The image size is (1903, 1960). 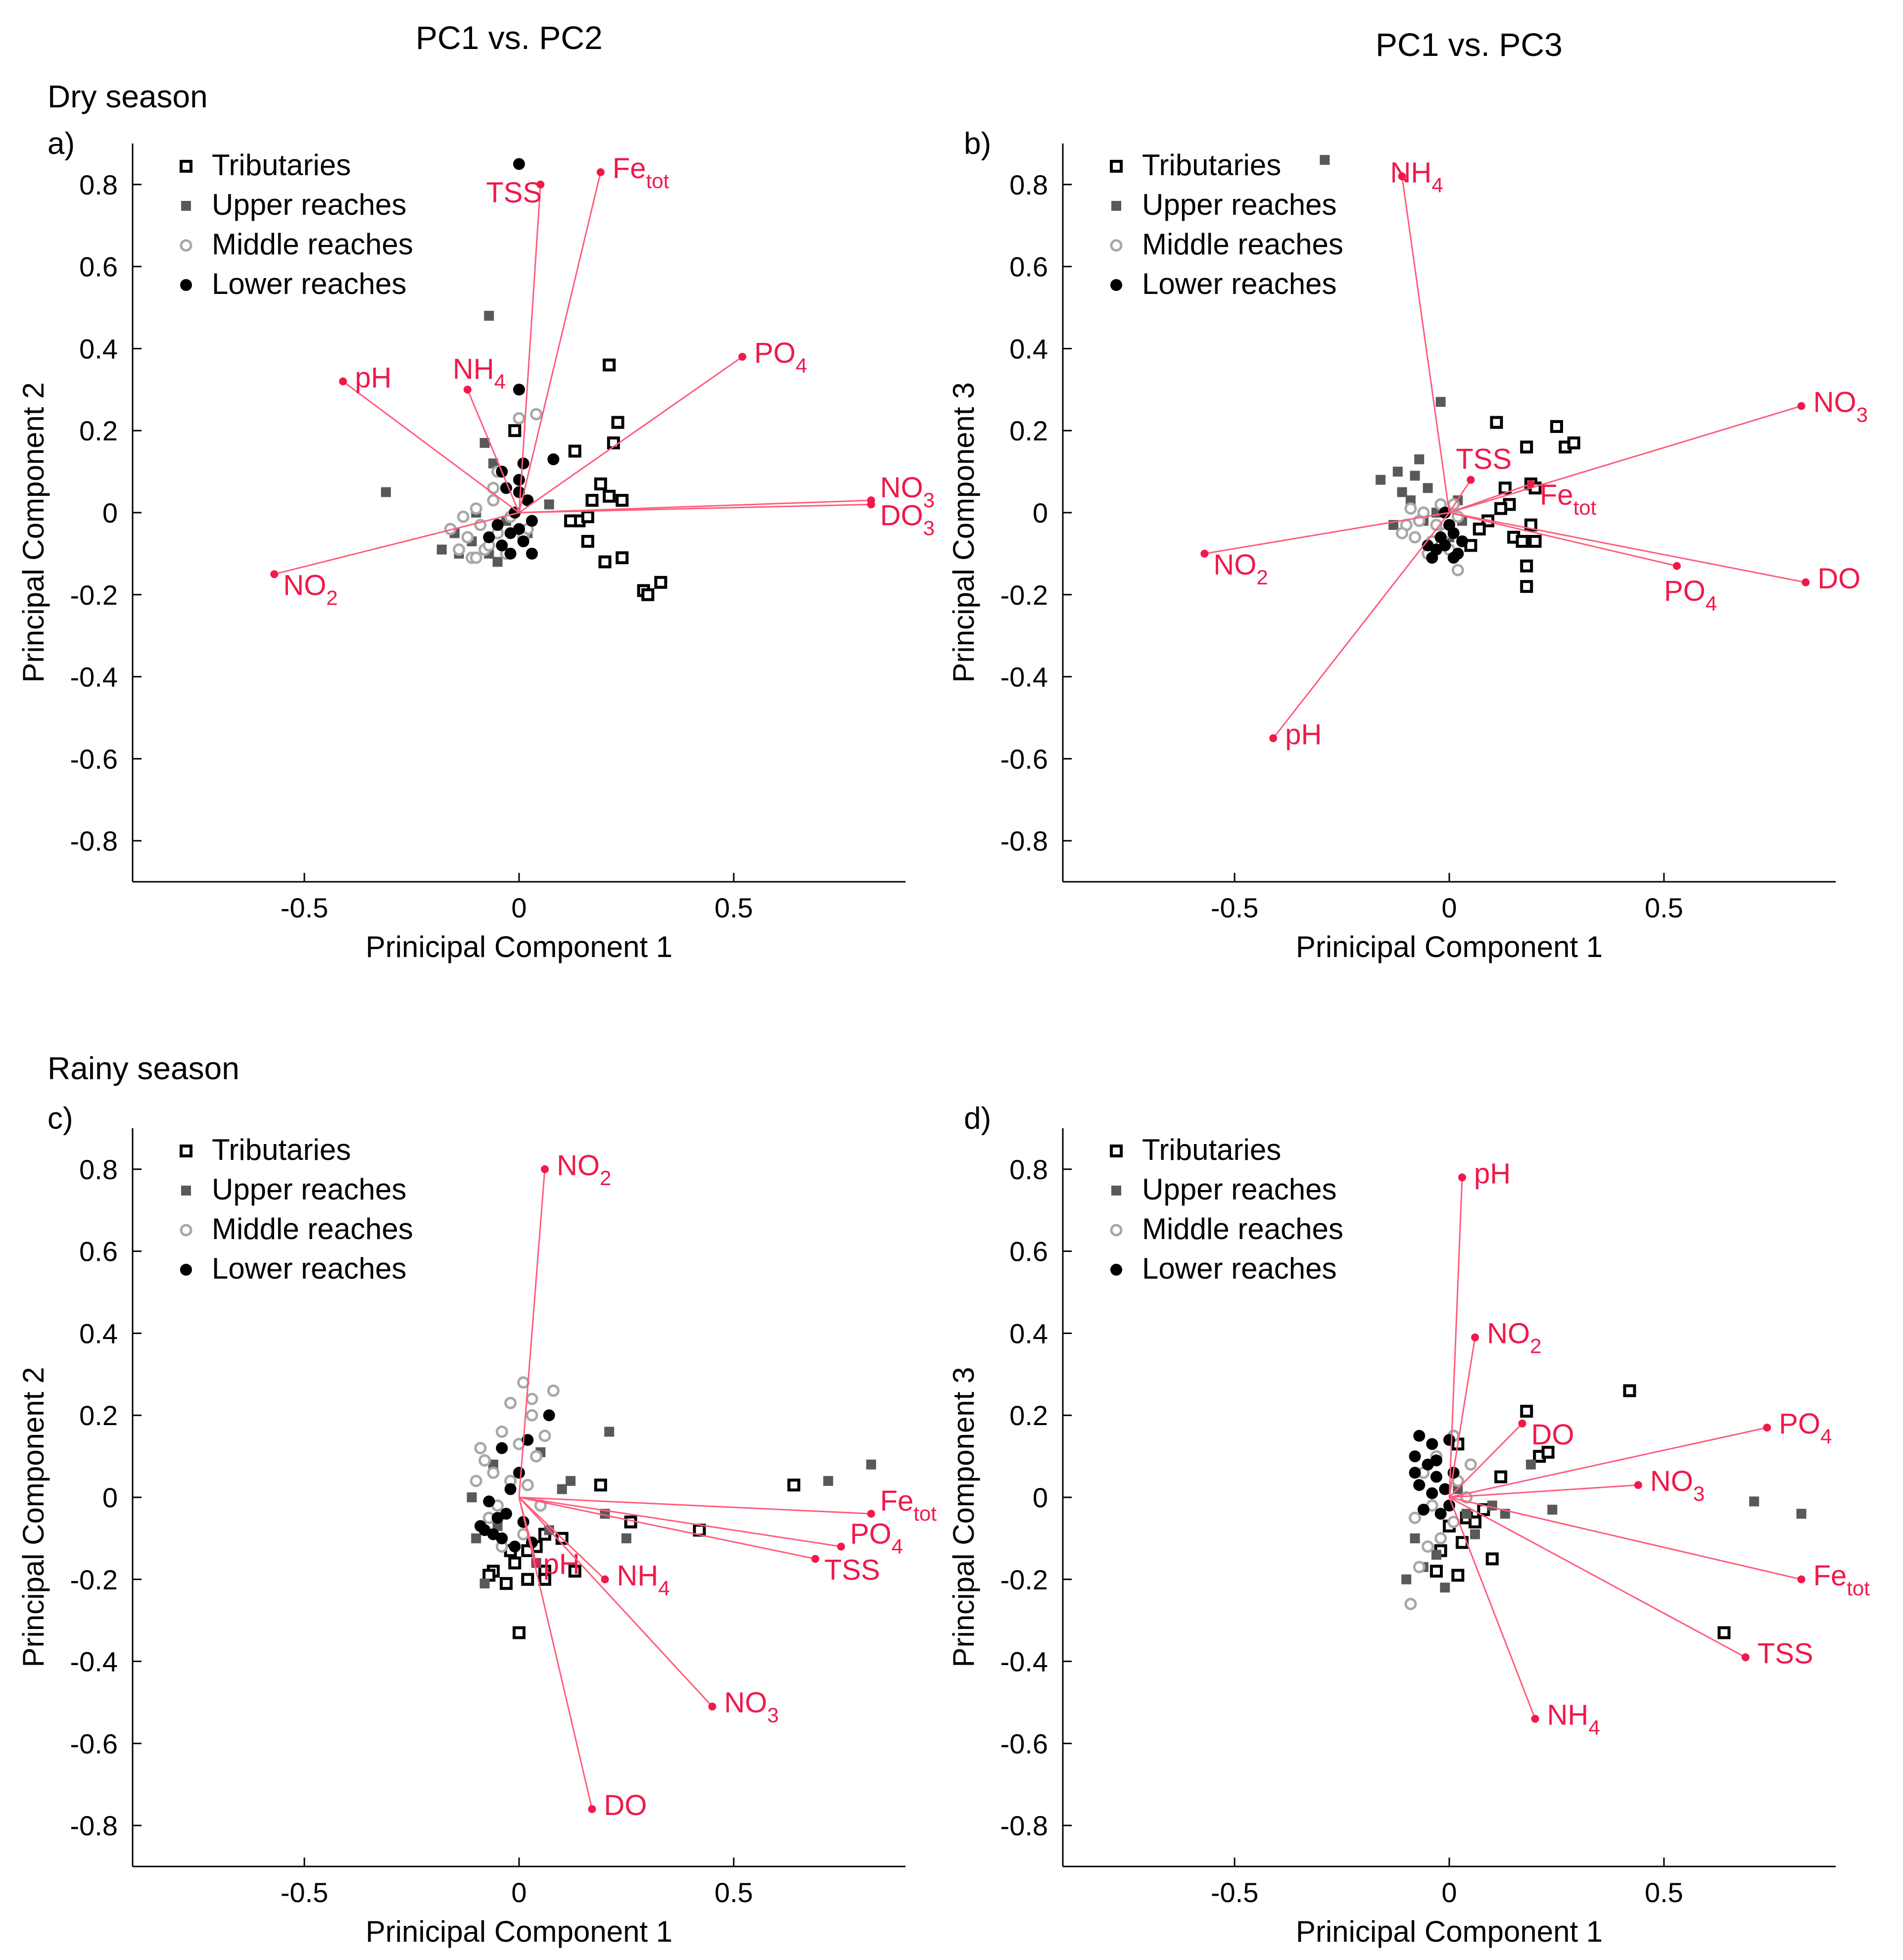 I want to click on y-axis-label: Principal Component 3, so click(x=963, y=532).